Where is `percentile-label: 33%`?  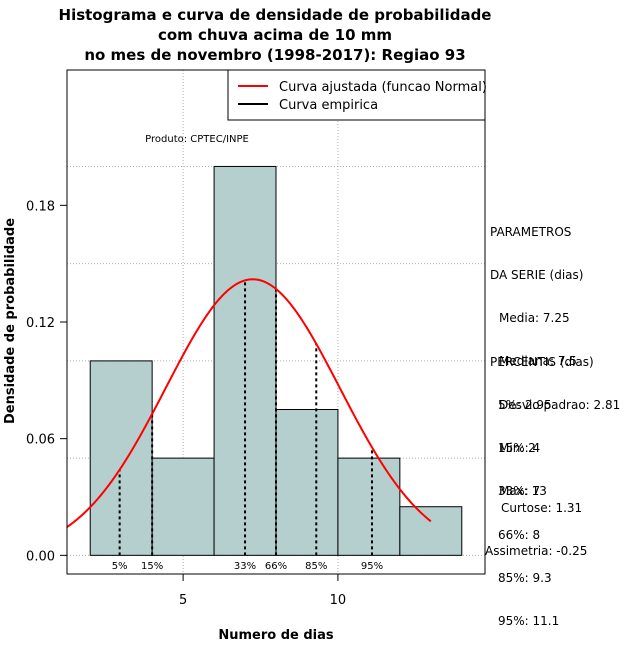
percentile-label: 33% is located at coordinates (245, 566).